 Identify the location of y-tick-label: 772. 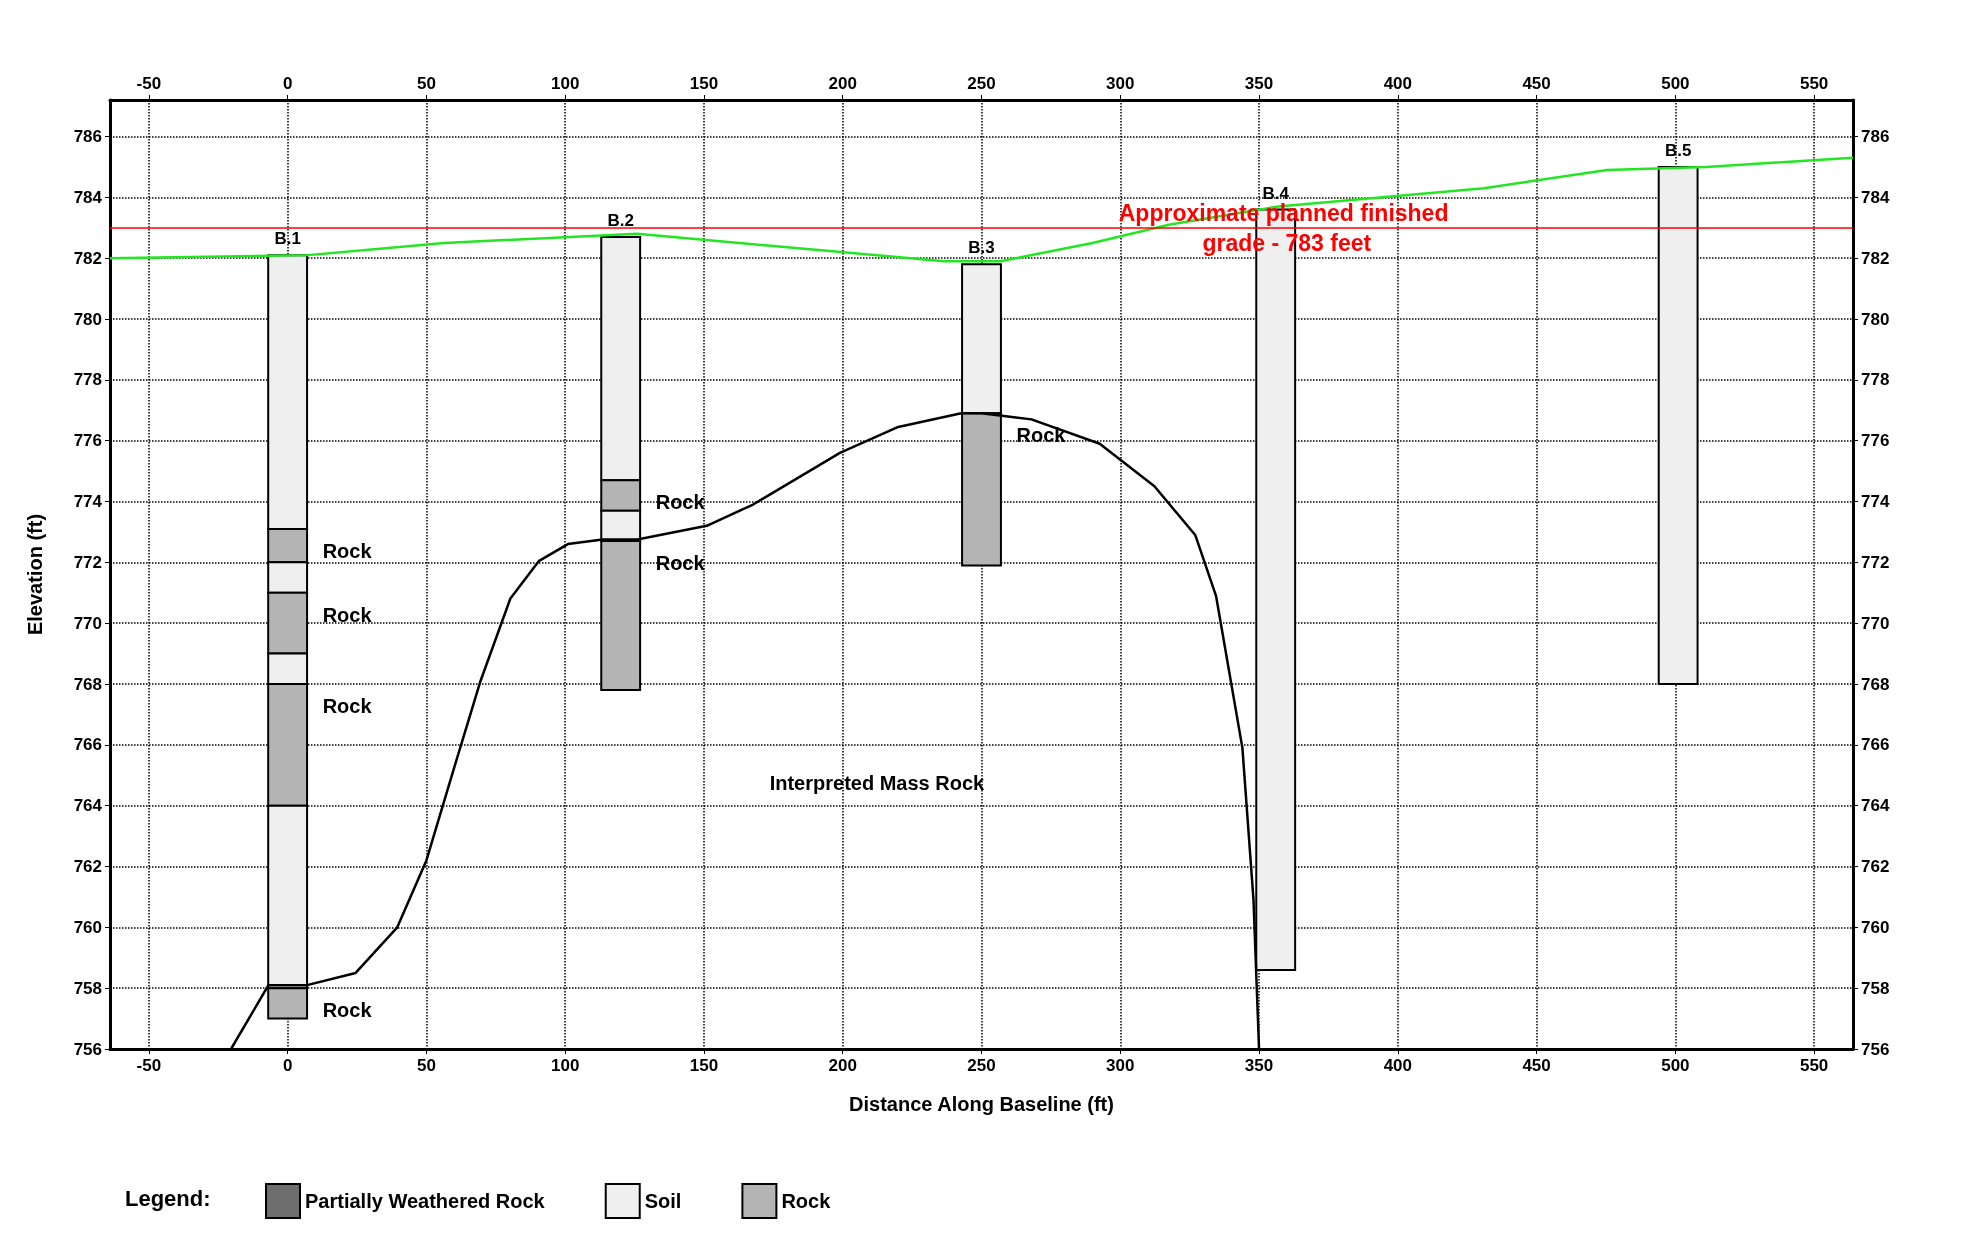
(87, 562).